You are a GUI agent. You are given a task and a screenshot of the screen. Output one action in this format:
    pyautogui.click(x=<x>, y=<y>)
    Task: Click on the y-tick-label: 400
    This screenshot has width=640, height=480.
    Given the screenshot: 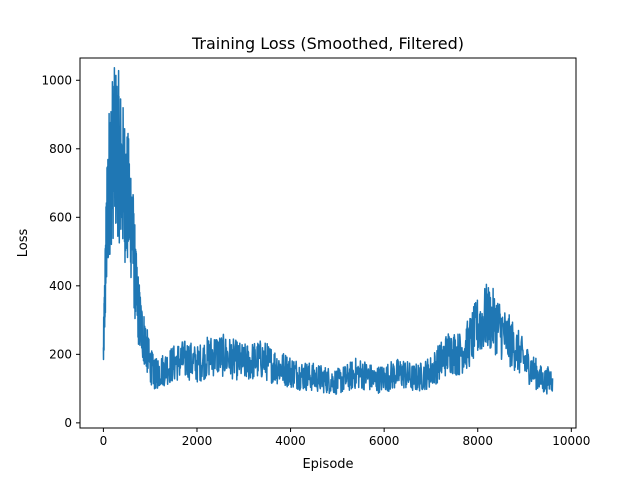 What is the action you would take?
    pyautogui.click(x=60, y=286)
    